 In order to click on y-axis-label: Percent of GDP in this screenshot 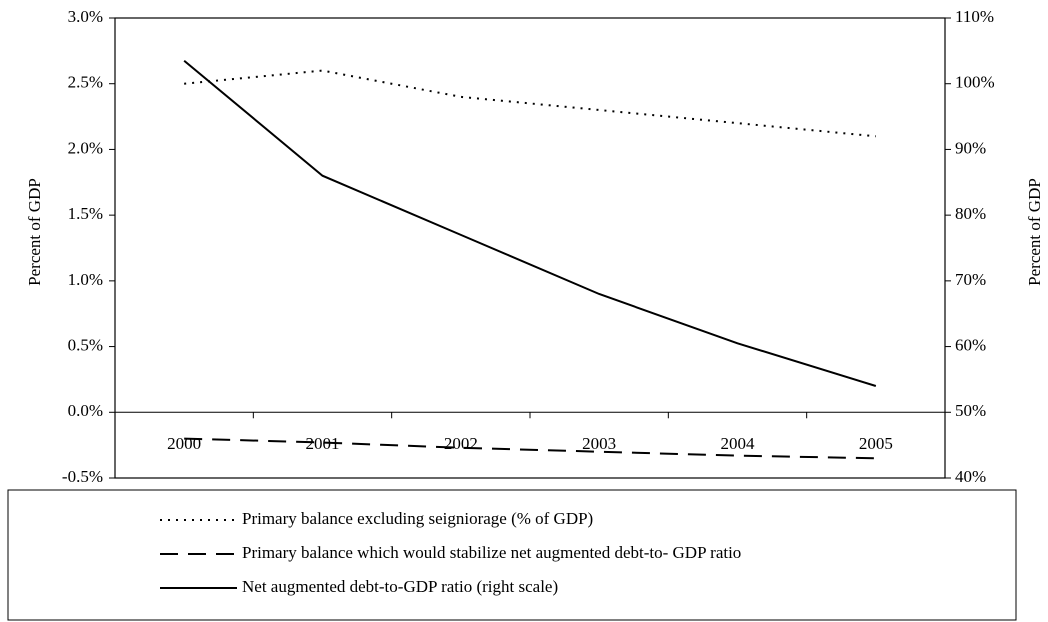, I will do `click(34, 232)`.